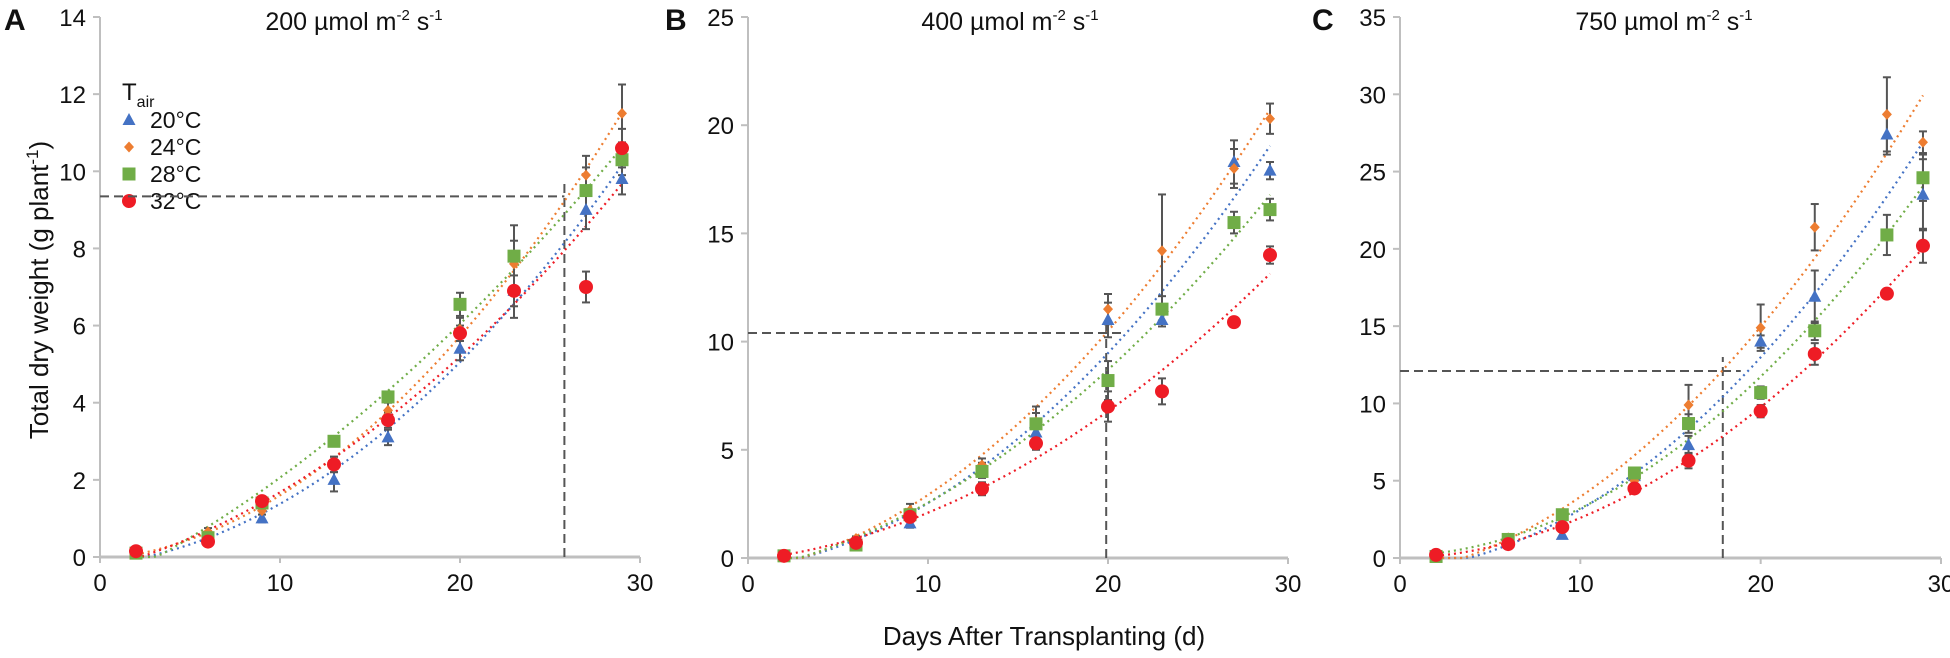  What do you see at coordinates (1044, 636) in the screenshot?
I see `x-axis-label: Days After Transplanting (d)` at bounding box center [1044, 636].